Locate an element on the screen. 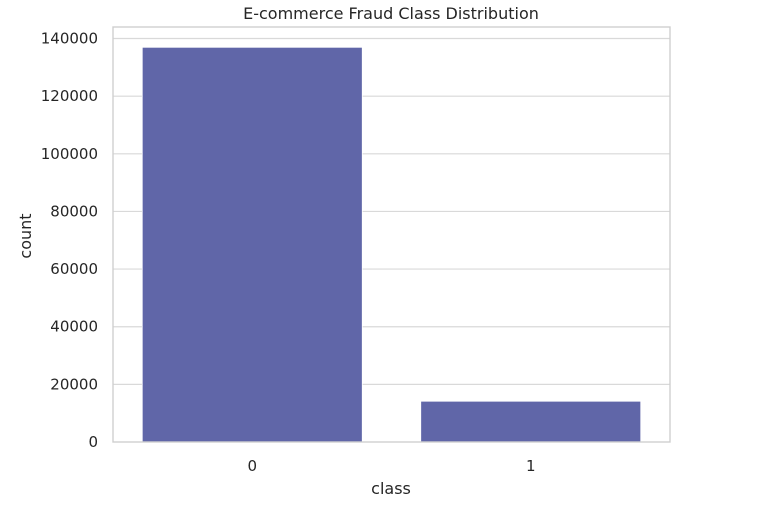 The height and width of the screenshot is (506, 760). y-tick-label-7: 140000 is located at coordinates (69, 39).